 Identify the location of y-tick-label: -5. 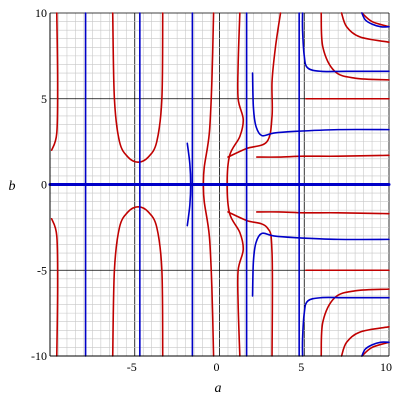
(42, 270).